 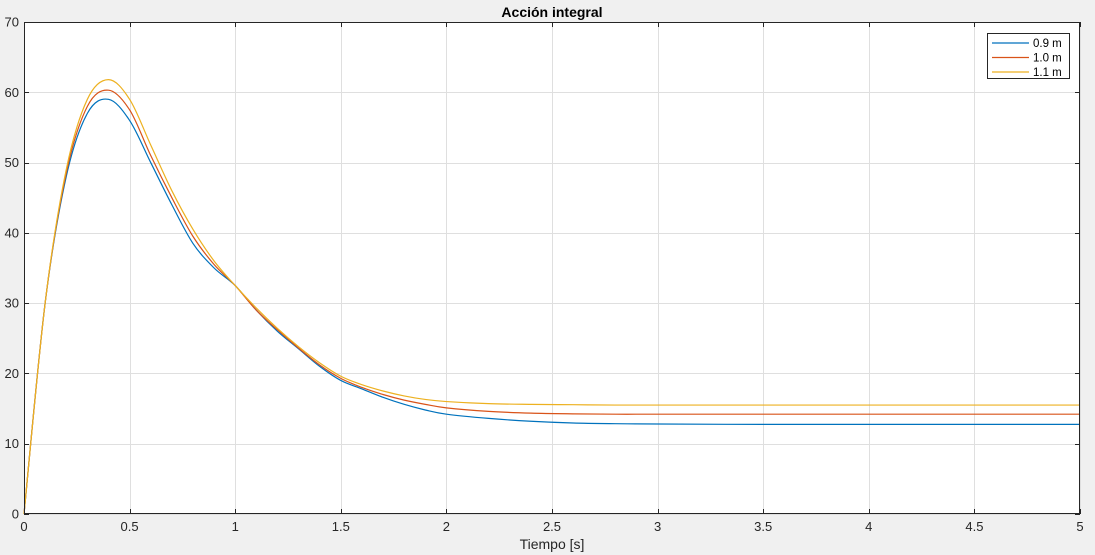 What do you see at coordinates (12, 373) in the screenshot?
I see `y-tick-label: 20` at bounding box center [12, 373].